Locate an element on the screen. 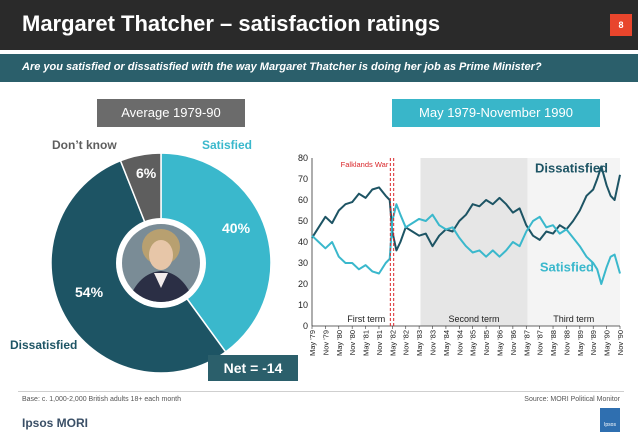 Image resolution: width=638 pixels, height=442 pixels. y-tick-label: 30 is located at coordinates (303, 263).